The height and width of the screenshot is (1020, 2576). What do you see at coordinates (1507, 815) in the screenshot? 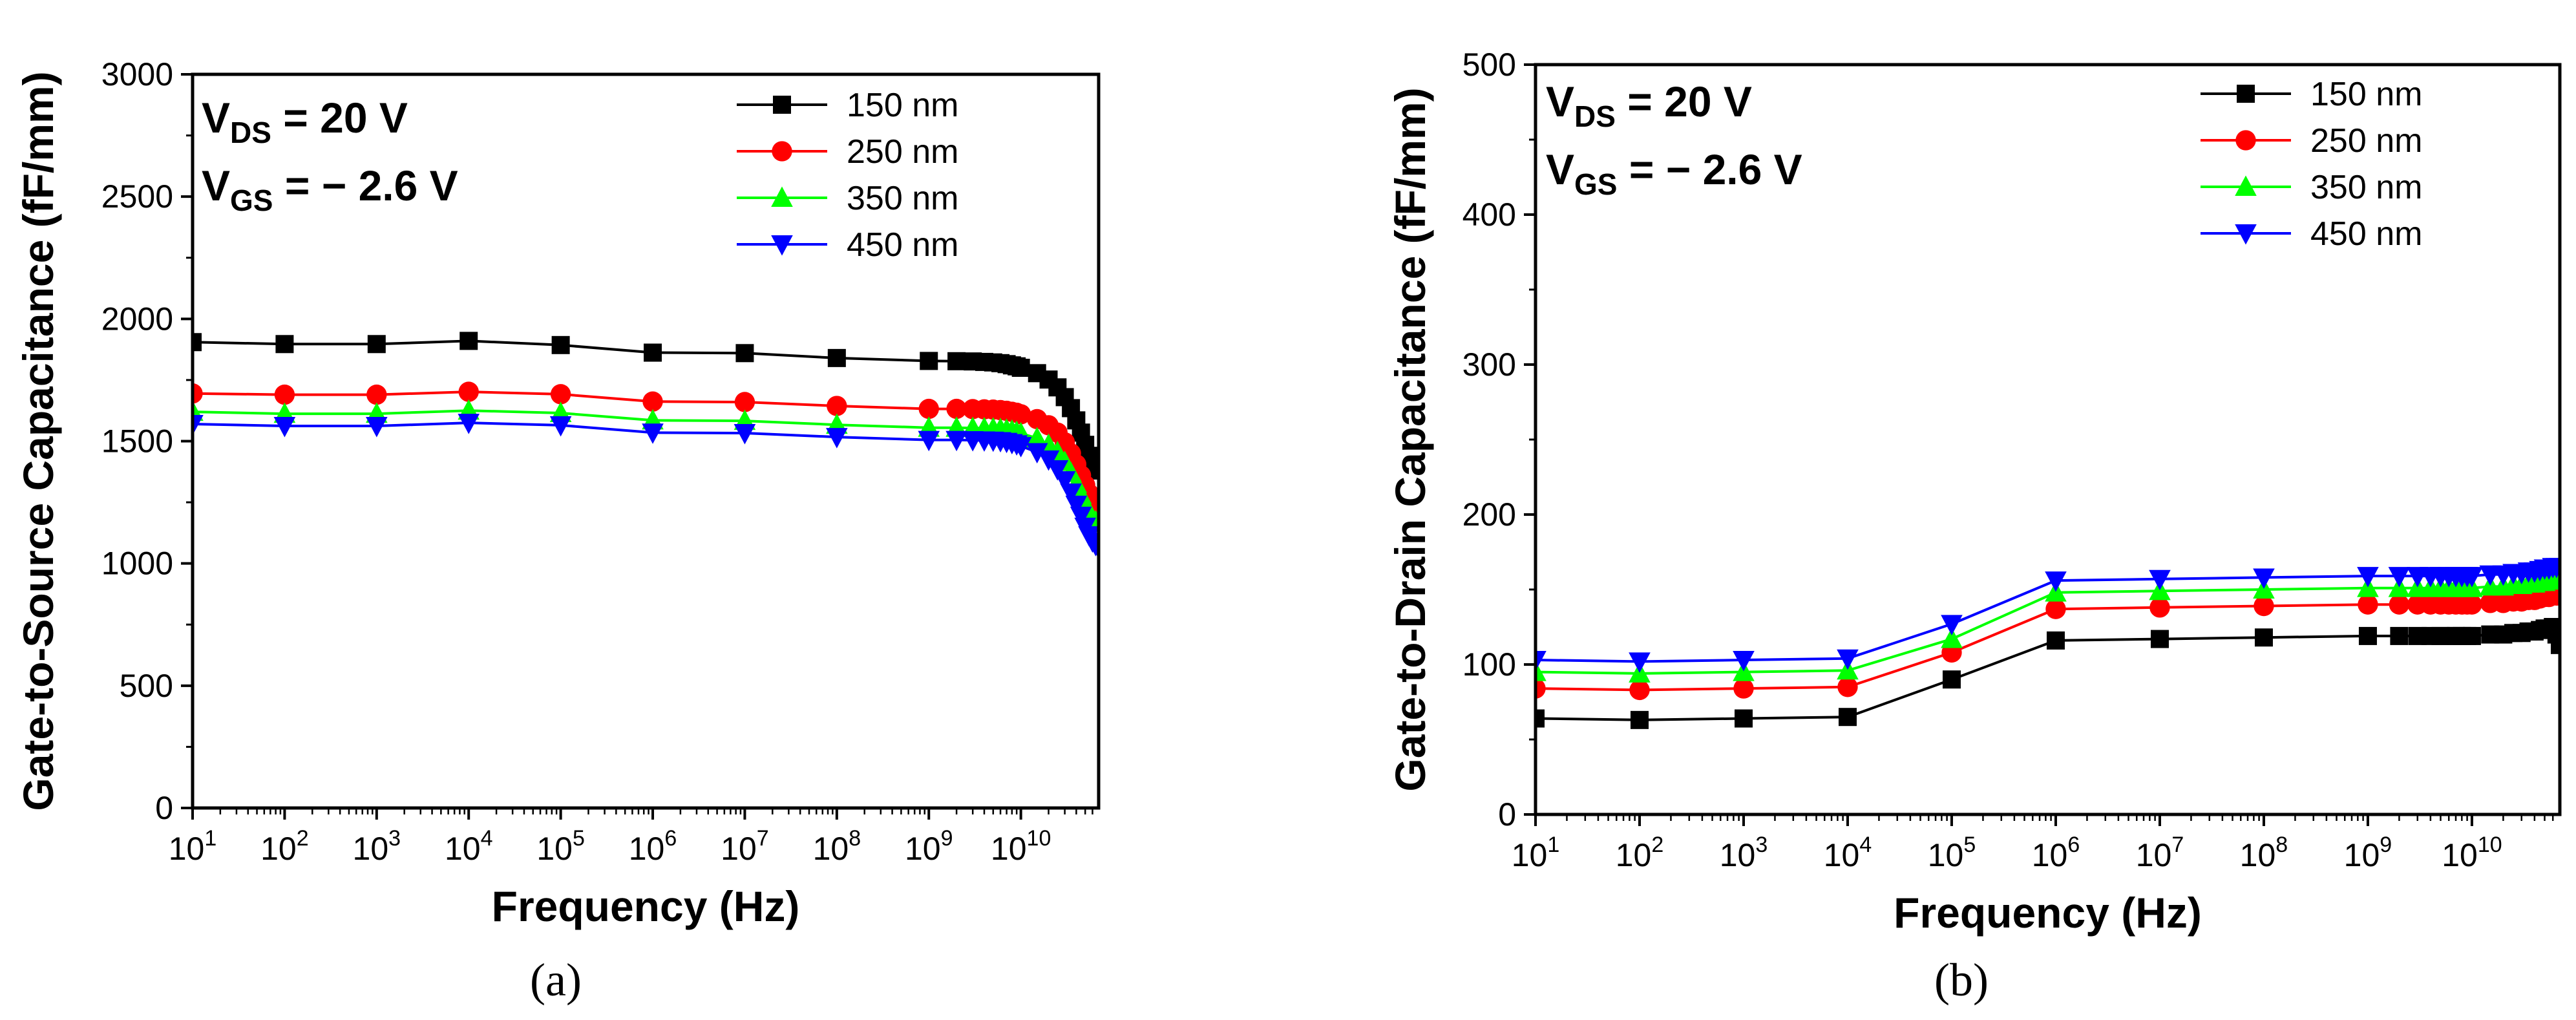
I see `y-tick-label: 0` at bounding box center [1507, 815].